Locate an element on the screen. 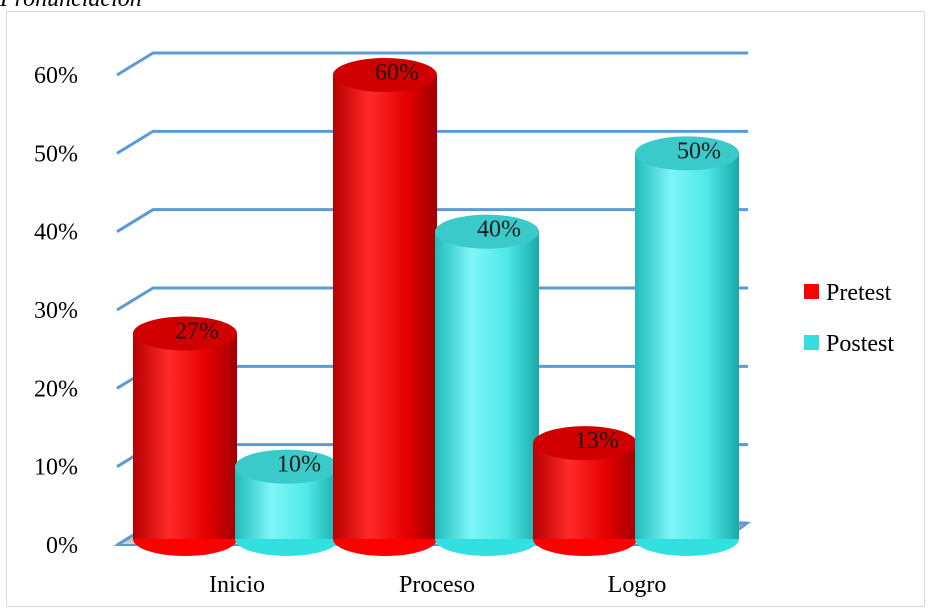 The height and width of the screenshot is (611, 929). x-axis-ticks: Inicio Proceso Logro is located at coordinates (437, 585).